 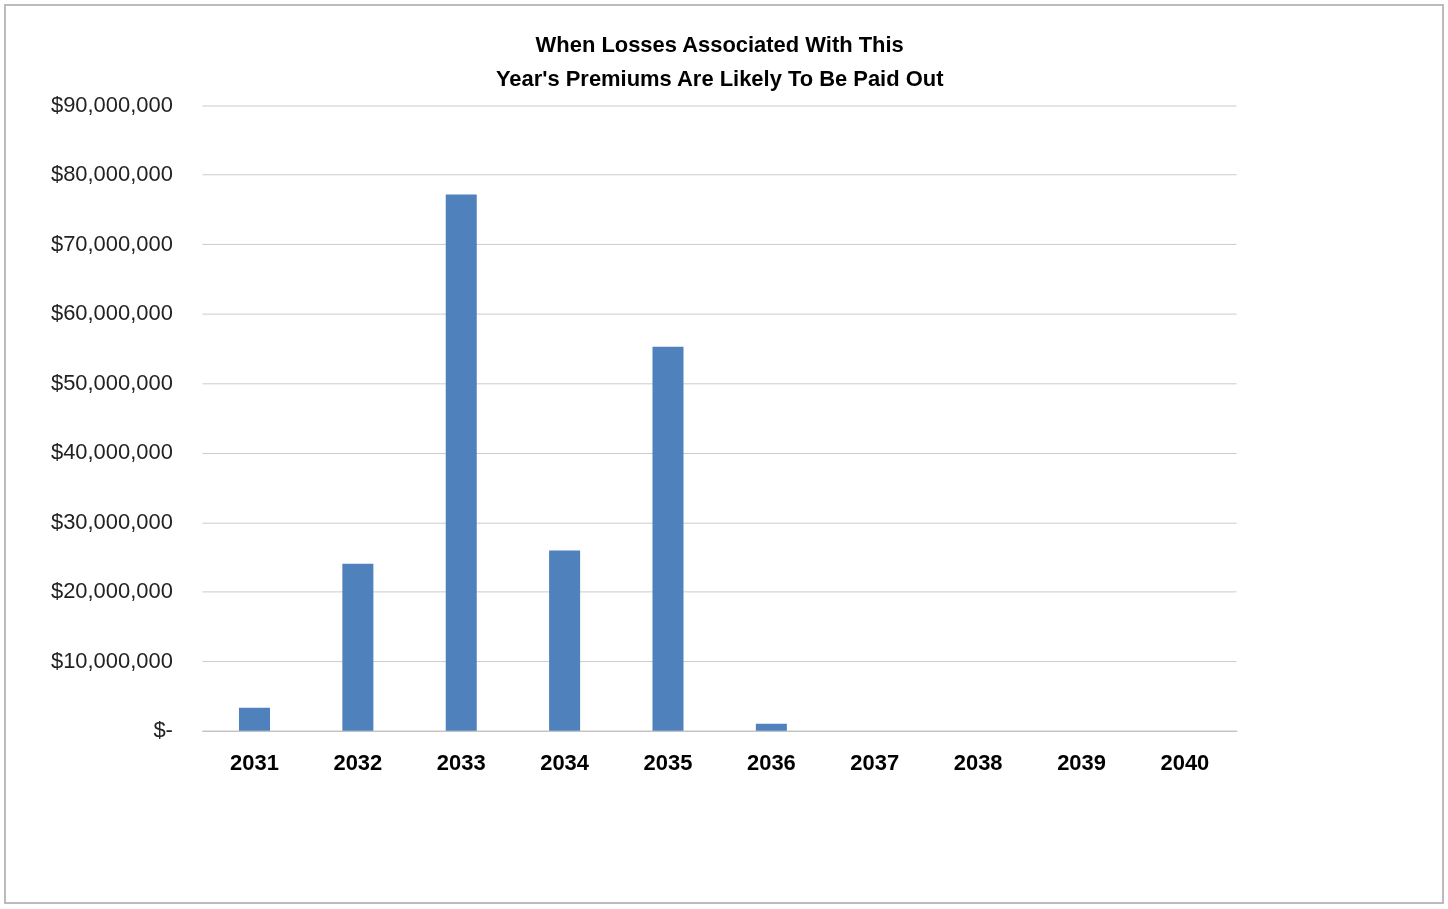 I want to click on chart-title: When Losses Associated With This Year's Premiums Are Likely To Be Paid Out, so click(x=720, y=61).